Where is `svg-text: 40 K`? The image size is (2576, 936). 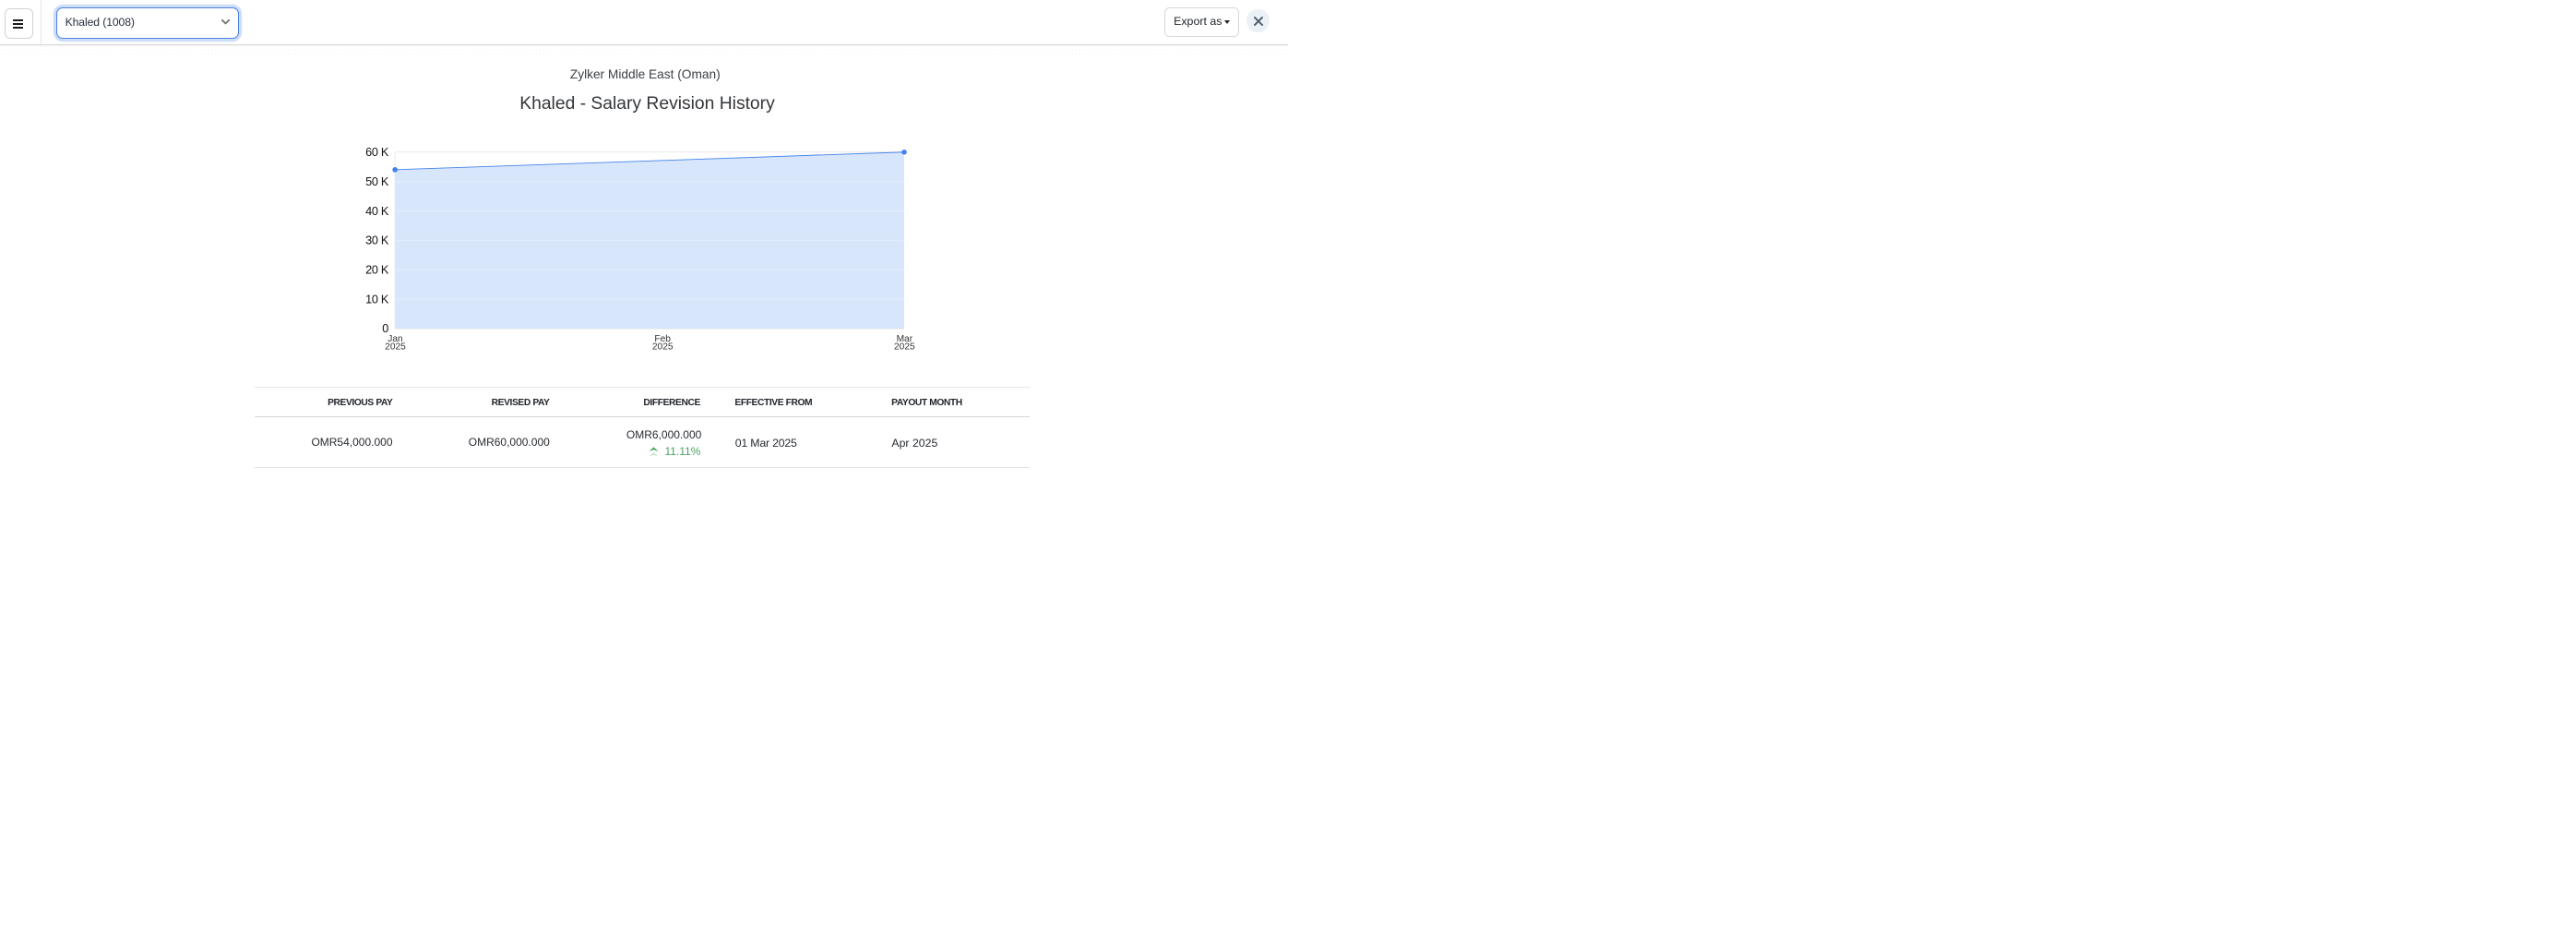 svg-text: 40 K is located at coordinates (377, 211).